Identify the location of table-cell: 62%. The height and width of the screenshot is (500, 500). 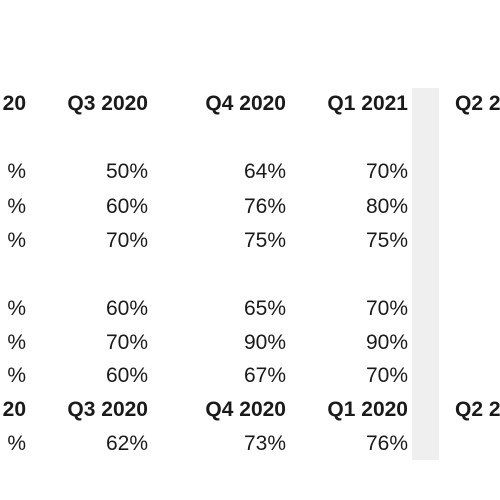
(126, 443).